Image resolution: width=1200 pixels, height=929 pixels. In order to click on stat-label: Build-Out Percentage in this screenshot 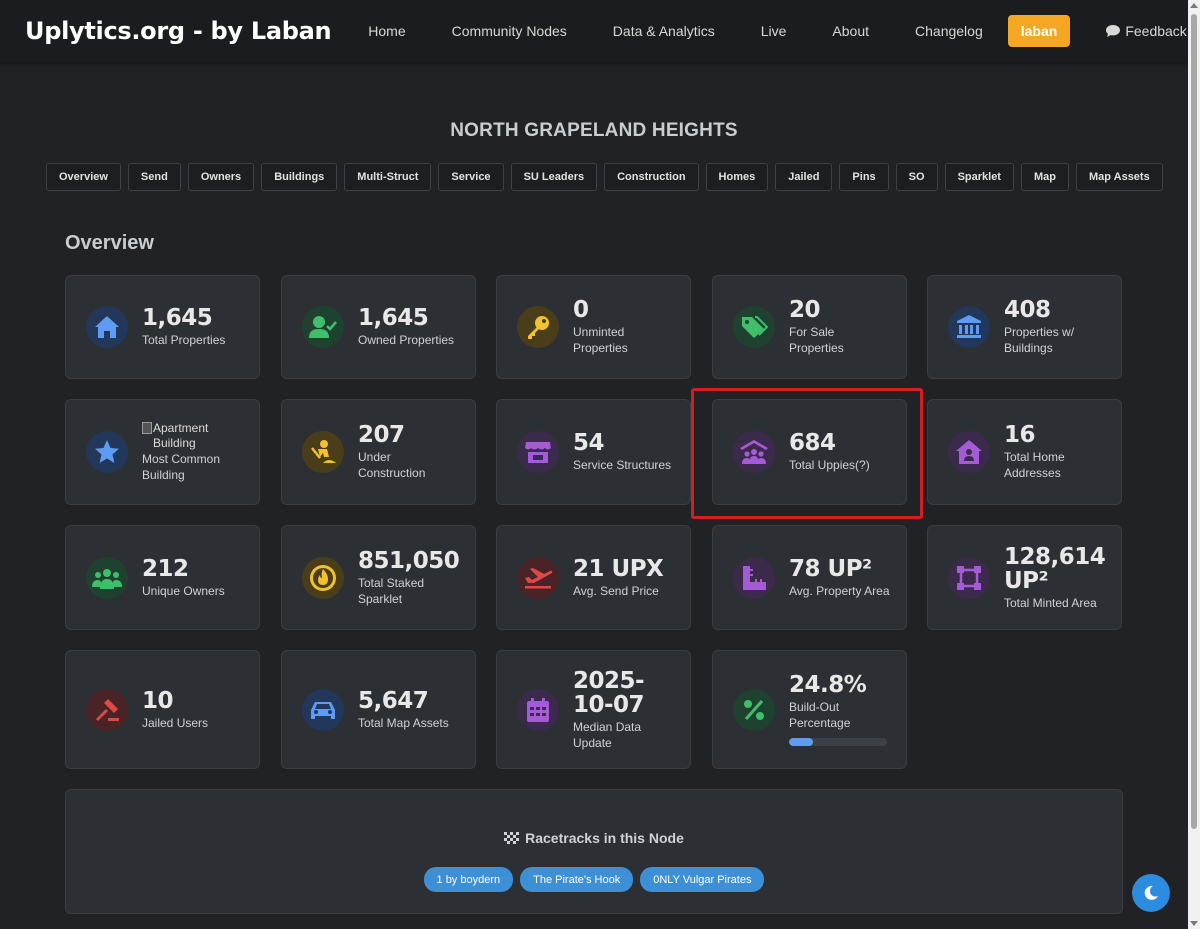, I will do `click(820, 715)`.